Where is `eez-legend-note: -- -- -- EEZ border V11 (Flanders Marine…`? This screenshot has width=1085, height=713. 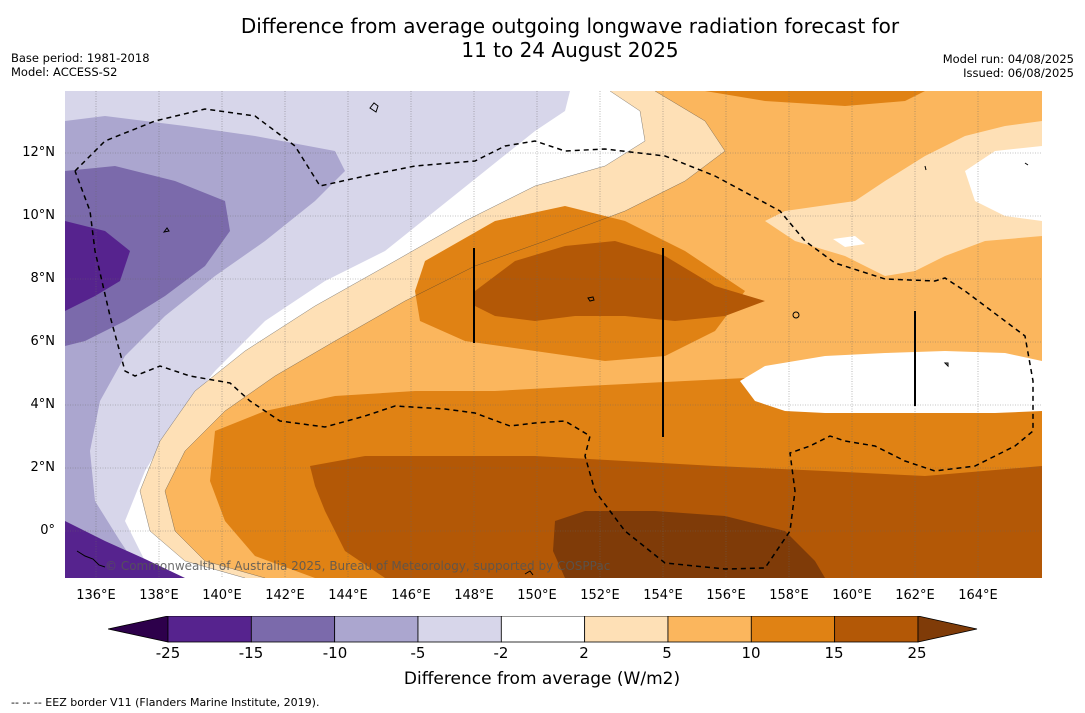 eez-legend-note: -- -- -- EEZ border V11 (Flanders Marine… is located at coordinates (165, 702).